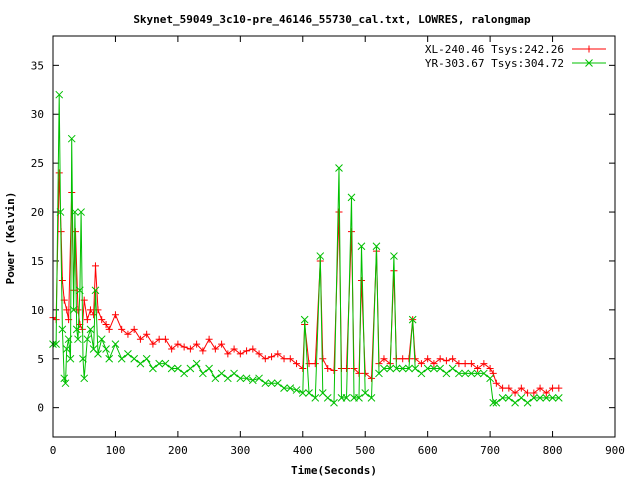  I want to click on y-tick-label: 0, so click(40, 408).